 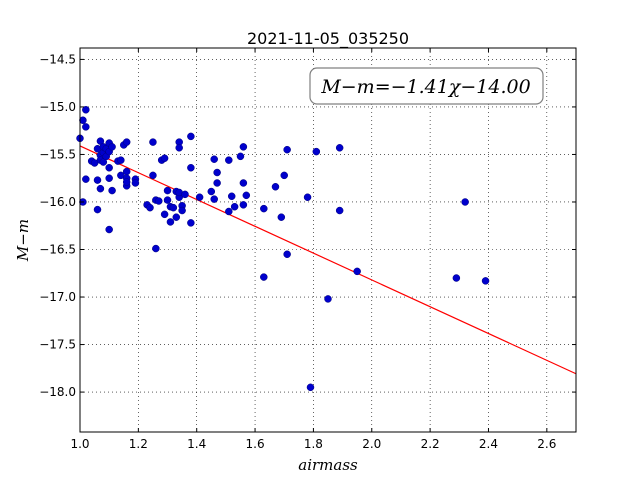 I want to click on x-tick-label: 2.6, so click(x=546, y=444).